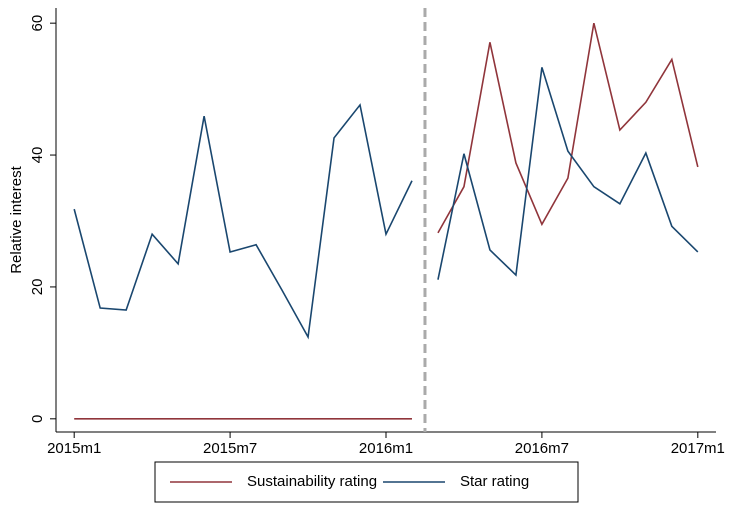 The image size is (734, 509). Describe the element at coordinates (37, 419) in the screenshot. I see `y-tick-label: 0` at that location.